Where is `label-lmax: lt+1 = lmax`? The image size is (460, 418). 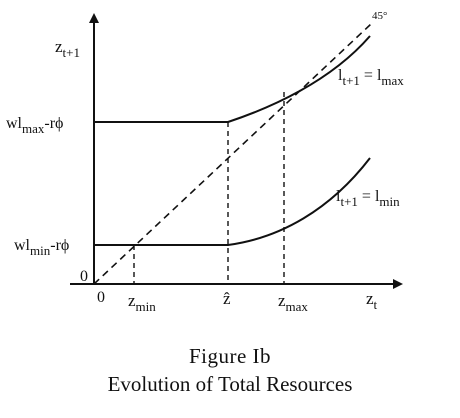 label-lmax: lt+1 = lmax is located at coordinates (371, 77).